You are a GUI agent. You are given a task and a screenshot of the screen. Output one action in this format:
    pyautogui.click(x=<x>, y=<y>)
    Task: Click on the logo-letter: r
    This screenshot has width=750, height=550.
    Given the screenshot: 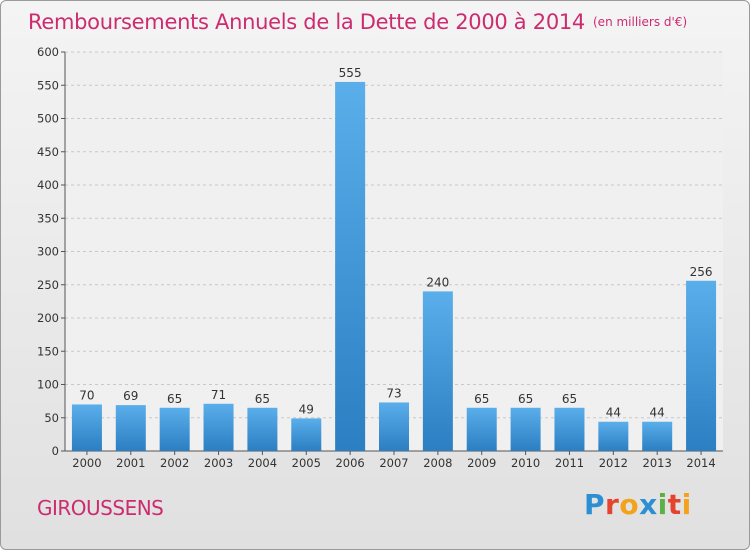 What is the action you would take?
    pyautogui.click(x=612, y=504)
    